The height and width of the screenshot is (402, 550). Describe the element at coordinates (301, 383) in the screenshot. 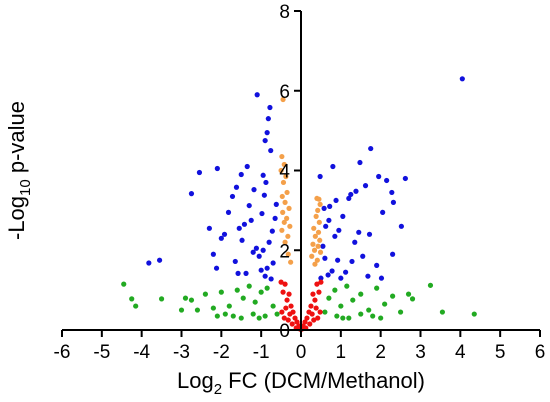

I see `x-axis-title: Log2 FC (DCM/Methanol)` at that location.